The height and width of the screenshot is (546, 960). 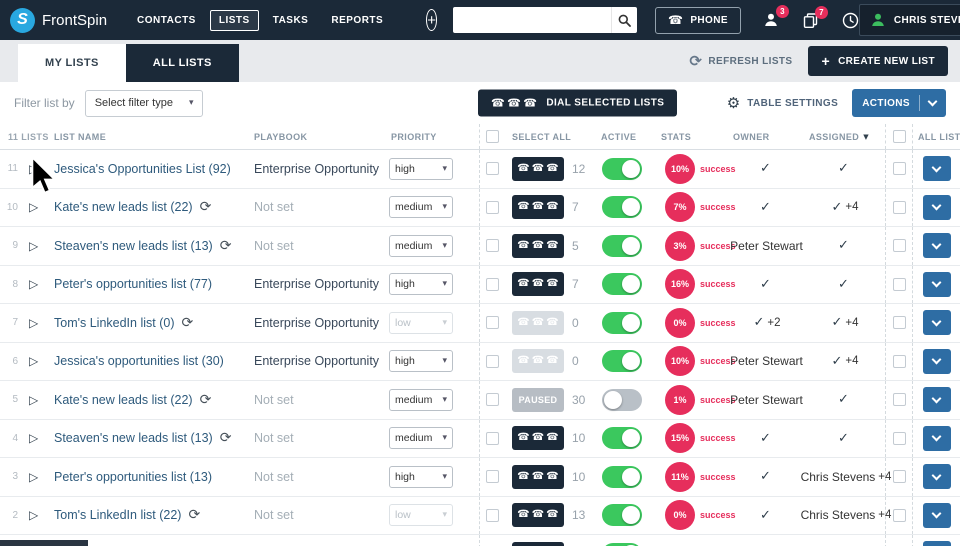 What do you see at coordinates (697, 20) in the screenshot?
I see `phone-button: ☎ PHONE` at bounding box center [697, 20].